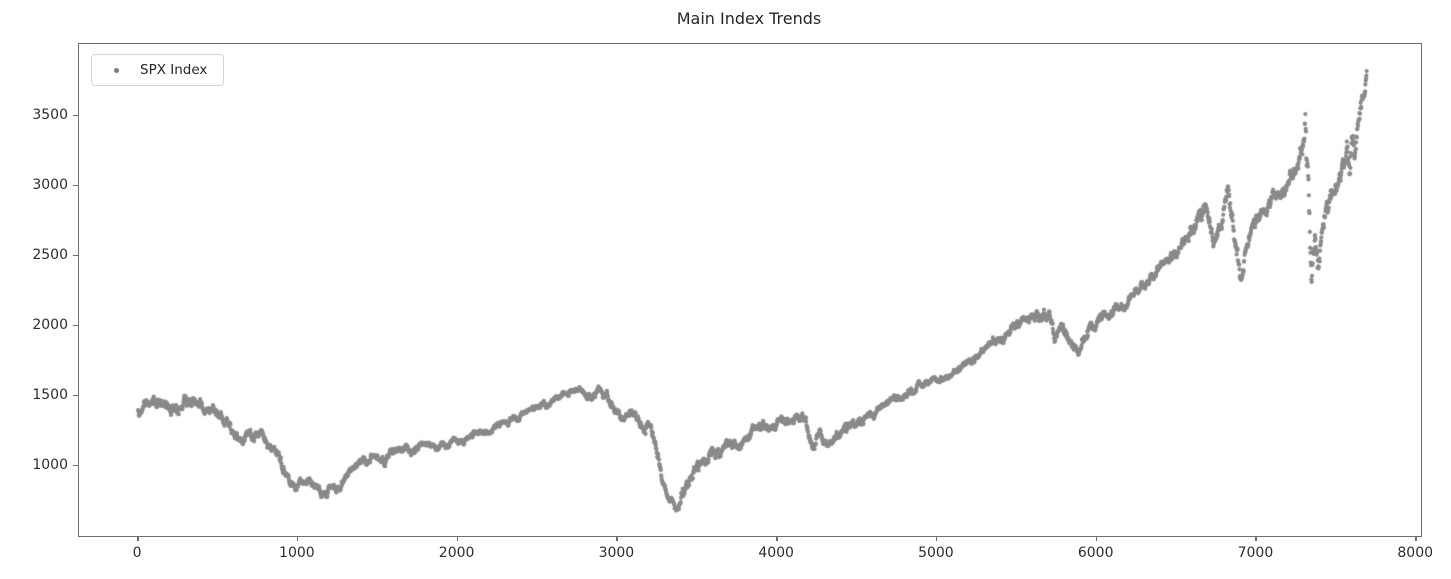 The width and height of the screenshot is (1451, 579). Describe the element at coordinates (50, 465) in the screenshot. I see `y-tick-label: 1000` at that location.